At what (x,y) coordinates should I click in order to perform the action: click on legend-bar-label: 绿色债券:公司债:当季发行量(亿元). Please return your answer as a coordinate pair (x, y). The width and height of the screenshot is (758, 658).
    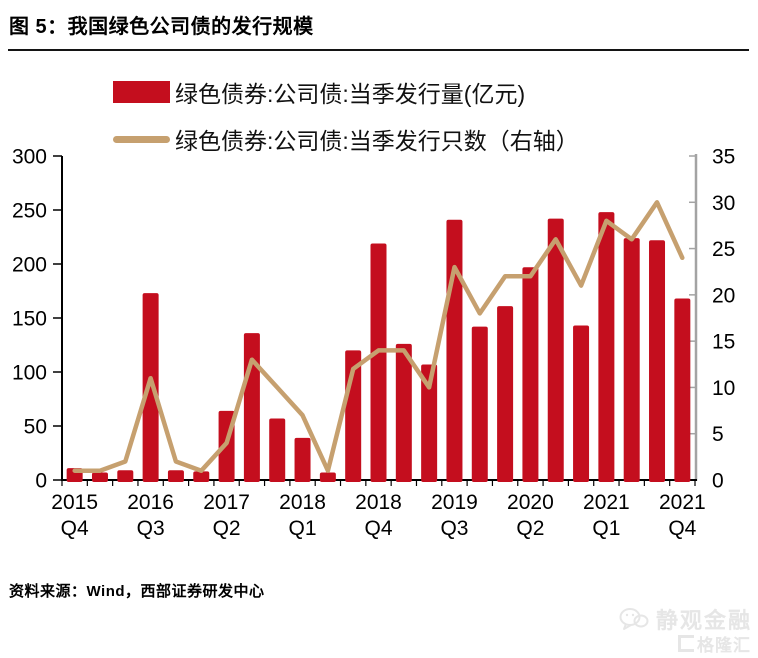
    Looking at the image, I should click on (350, 94).